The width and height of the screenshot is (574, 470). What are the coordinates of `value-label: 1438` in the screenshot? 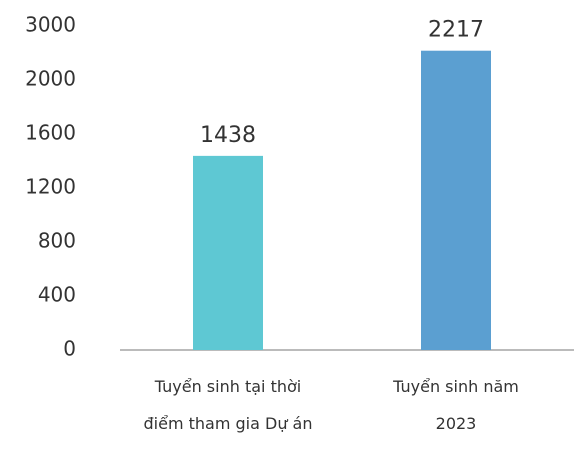 It's located at (228, 135).